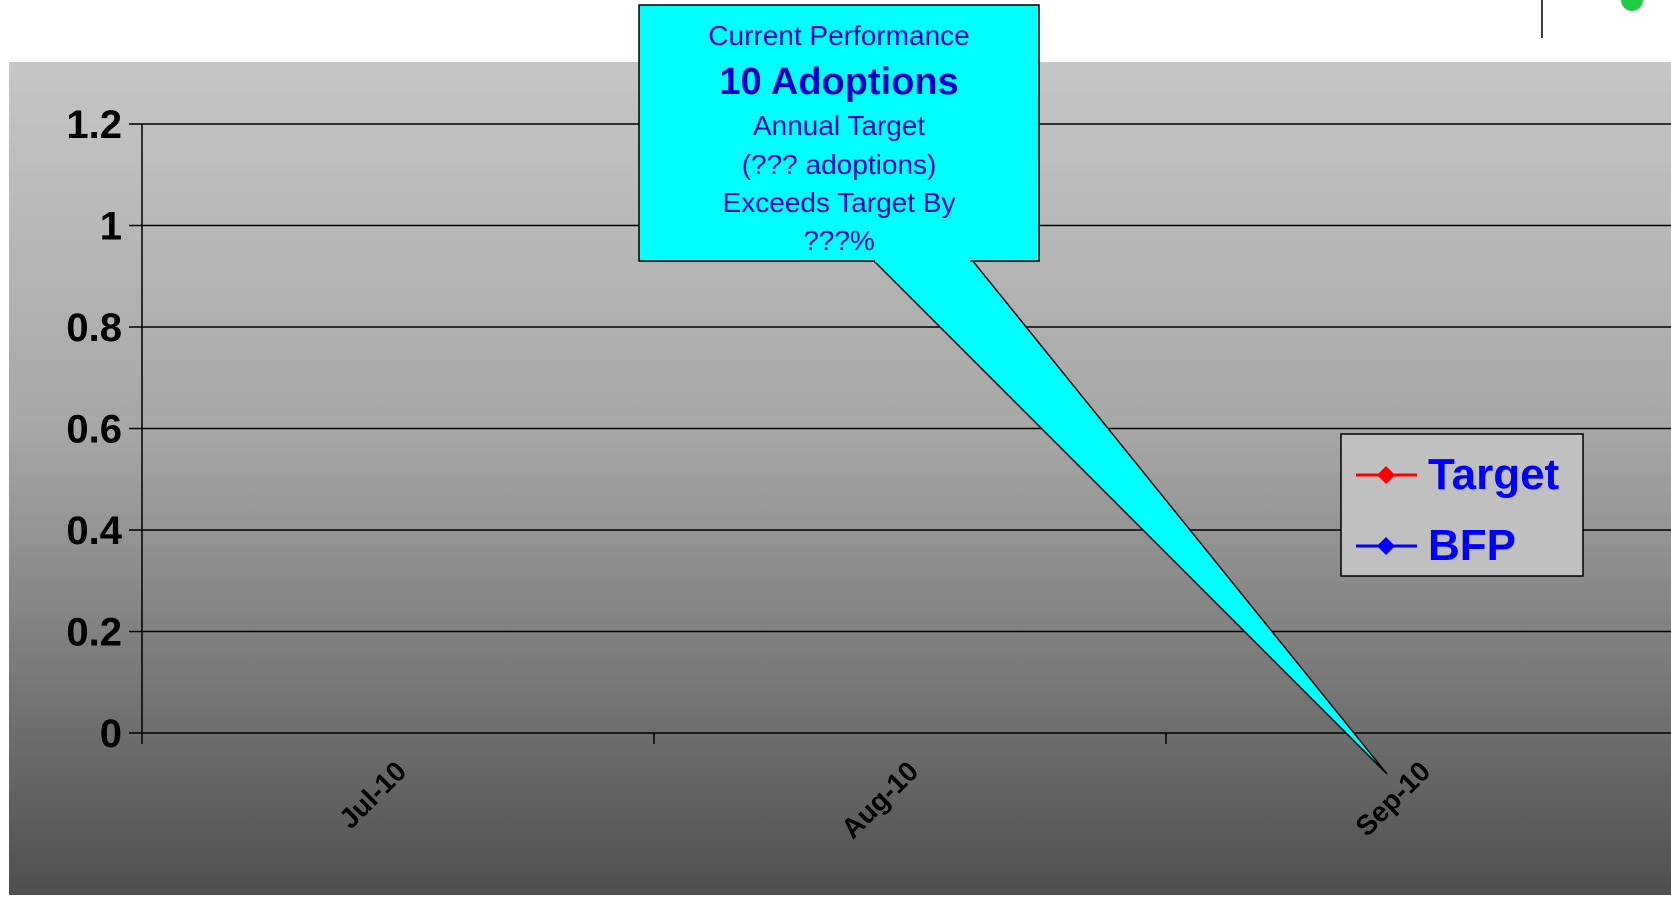 This screenshot has width=1671, height=900. Describe the element at coordinates (1386, 546) in the screenshot. I see `legend-marker-bfp-icon` at that location.